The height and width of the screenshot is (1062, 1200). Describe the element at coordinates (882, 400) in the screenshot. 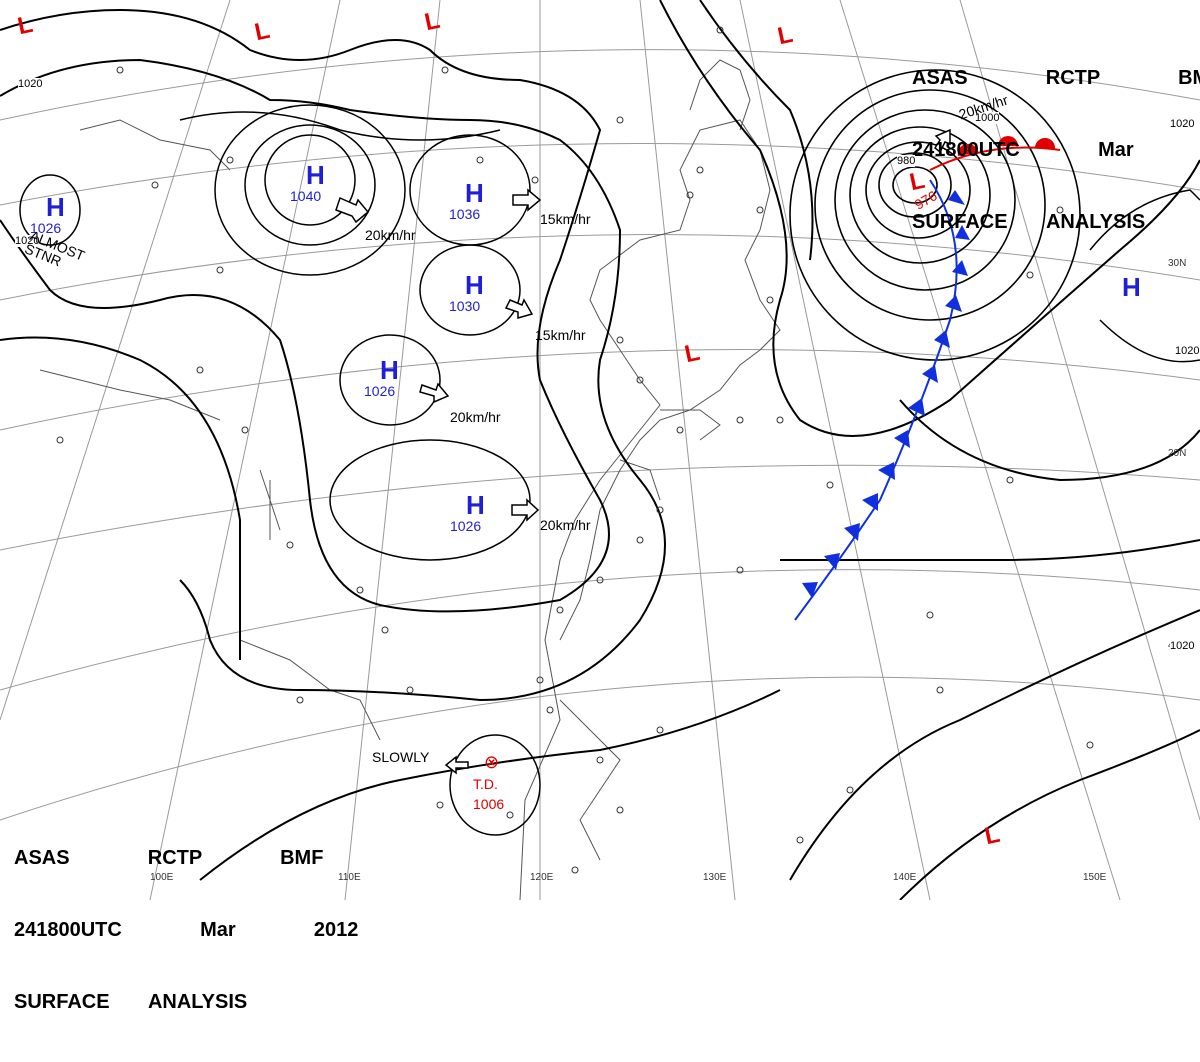

I see `cold-front` at that location.